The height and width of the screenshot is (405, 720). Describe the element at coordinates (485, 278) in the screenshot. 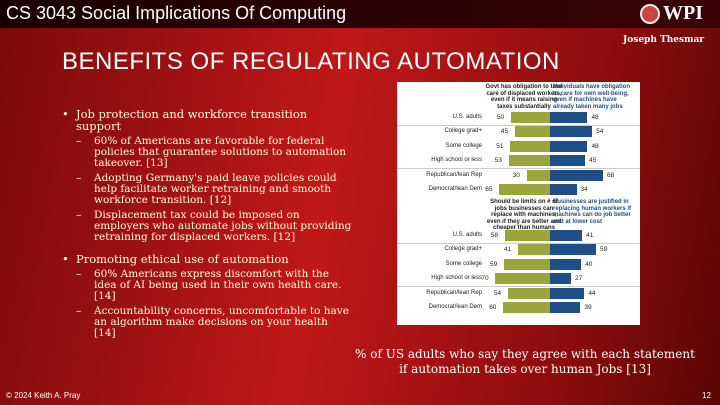

I see `value-left: 70` at that location.